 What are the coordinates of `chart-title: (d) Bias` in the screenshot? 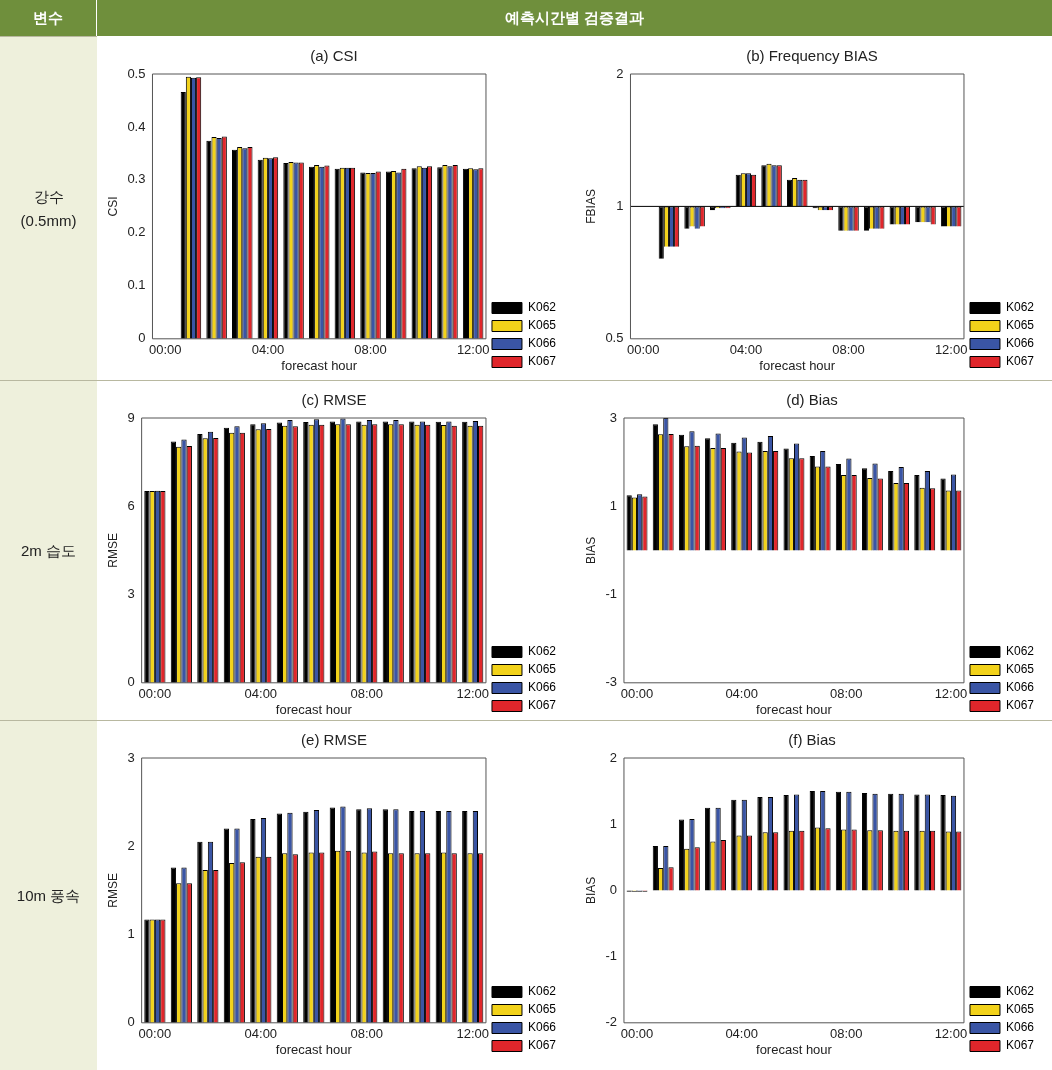 It's located at (812, 400).